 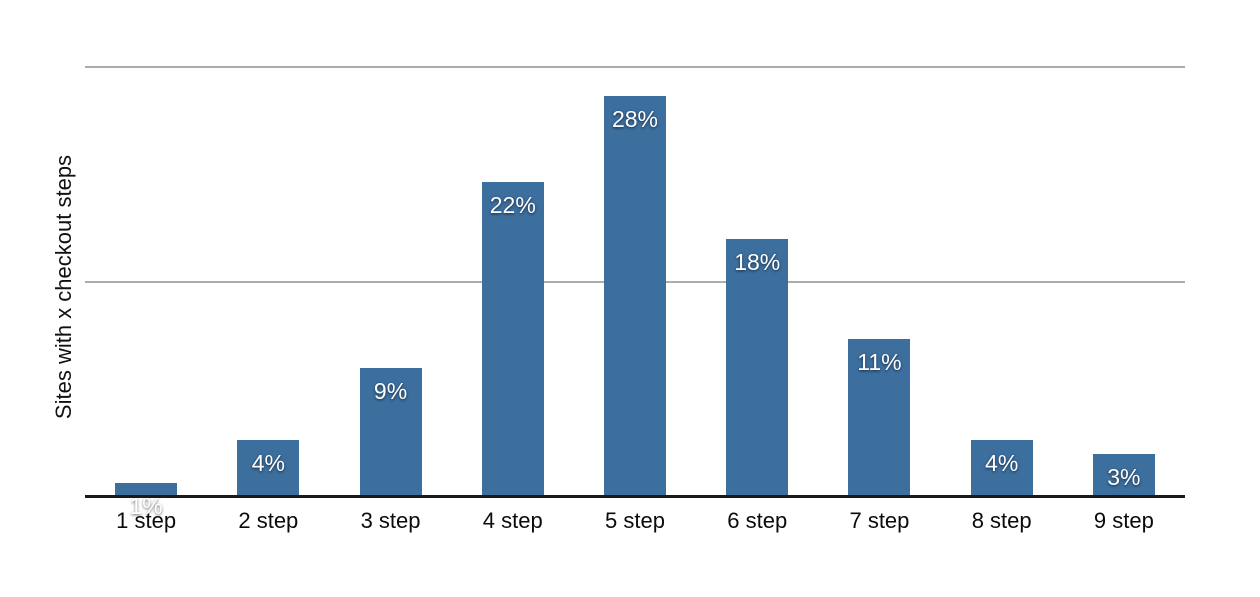 What do you see at coordinates (63, 287) in the screenshot?
I see `y-axis-title: Sites with x checkout steps` at bounding box center [63, 287].